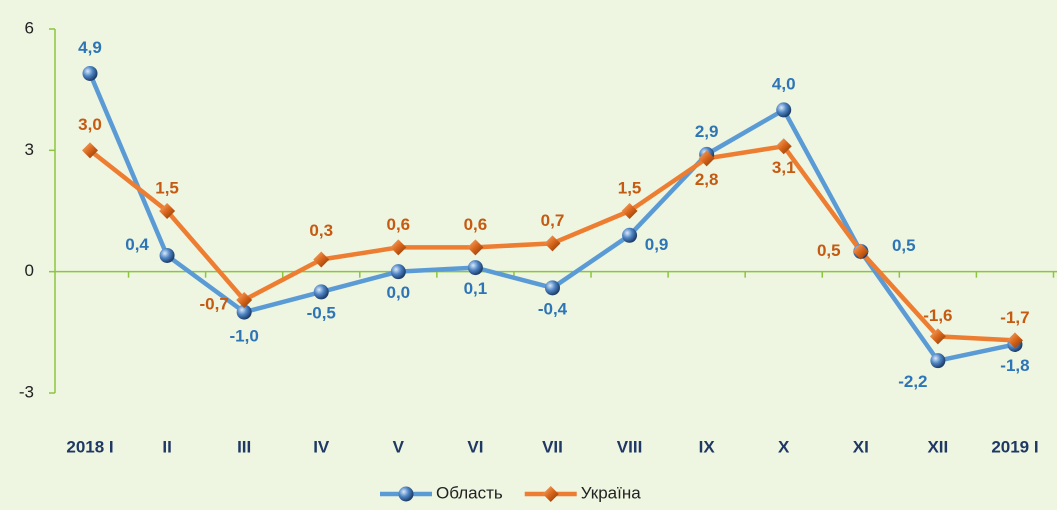 Image resolution: width=1057 pixels, height=510 pixels. Describe the element at coordinates (784, 167) in the screenshot. I see `data-label: 3,1` at that location.